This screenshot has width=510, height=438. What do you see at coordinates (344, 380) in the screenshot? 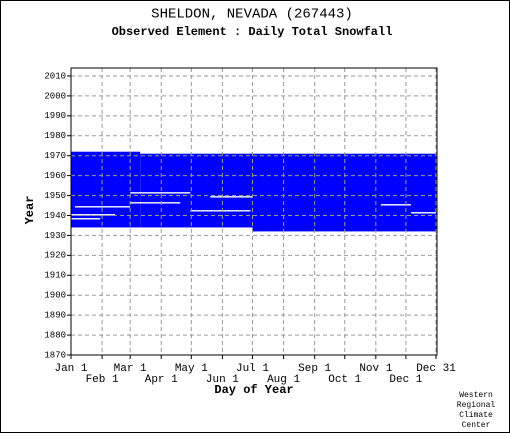
I see `x-tick-label: Oct 1` at bounding box center [344, 380].